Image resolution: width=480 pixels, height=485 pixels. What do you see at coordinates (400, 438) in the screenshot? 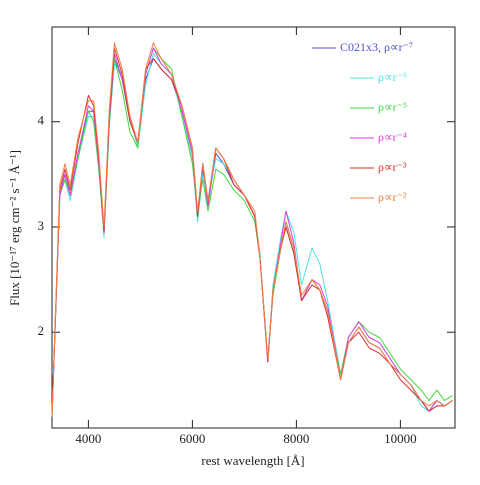
I see `x-tick-label: 10000` at bounding box center [400, 438].